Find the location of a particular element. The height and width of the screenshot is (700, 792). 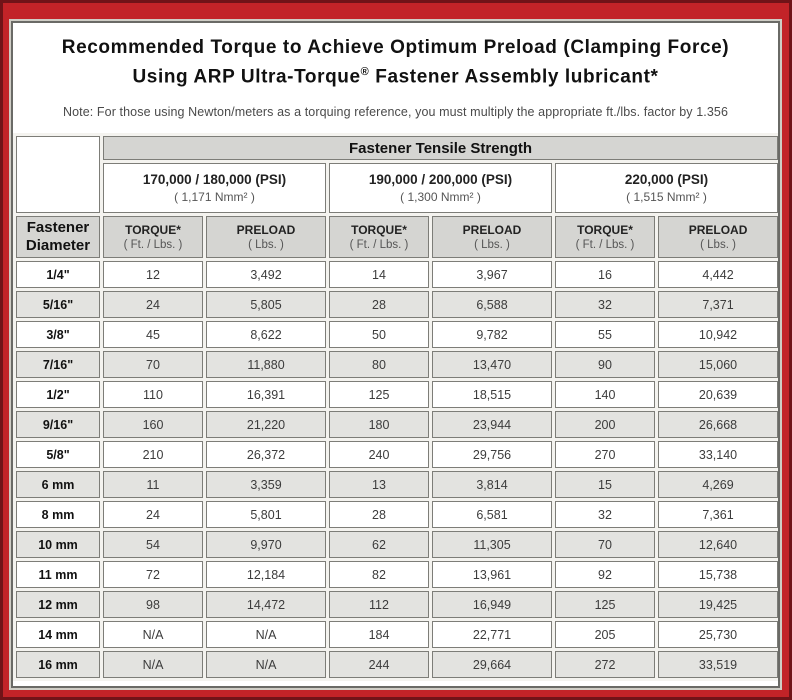

value-cell: 55 is located at coordinates (605, 335).